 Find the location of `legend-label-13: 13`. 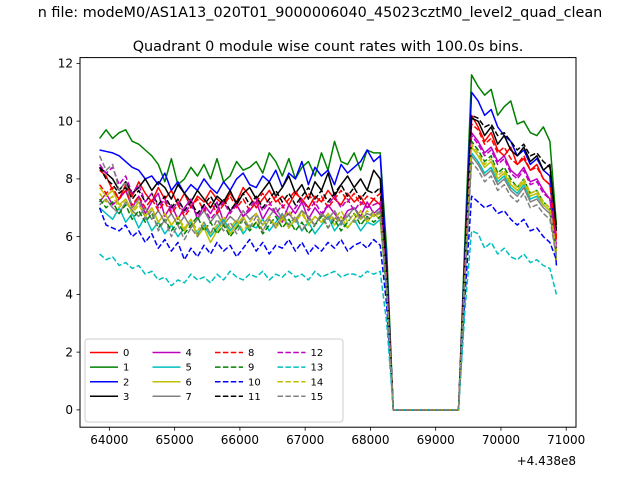

legend-label-13: 13 is located at coordinates (317, 368).